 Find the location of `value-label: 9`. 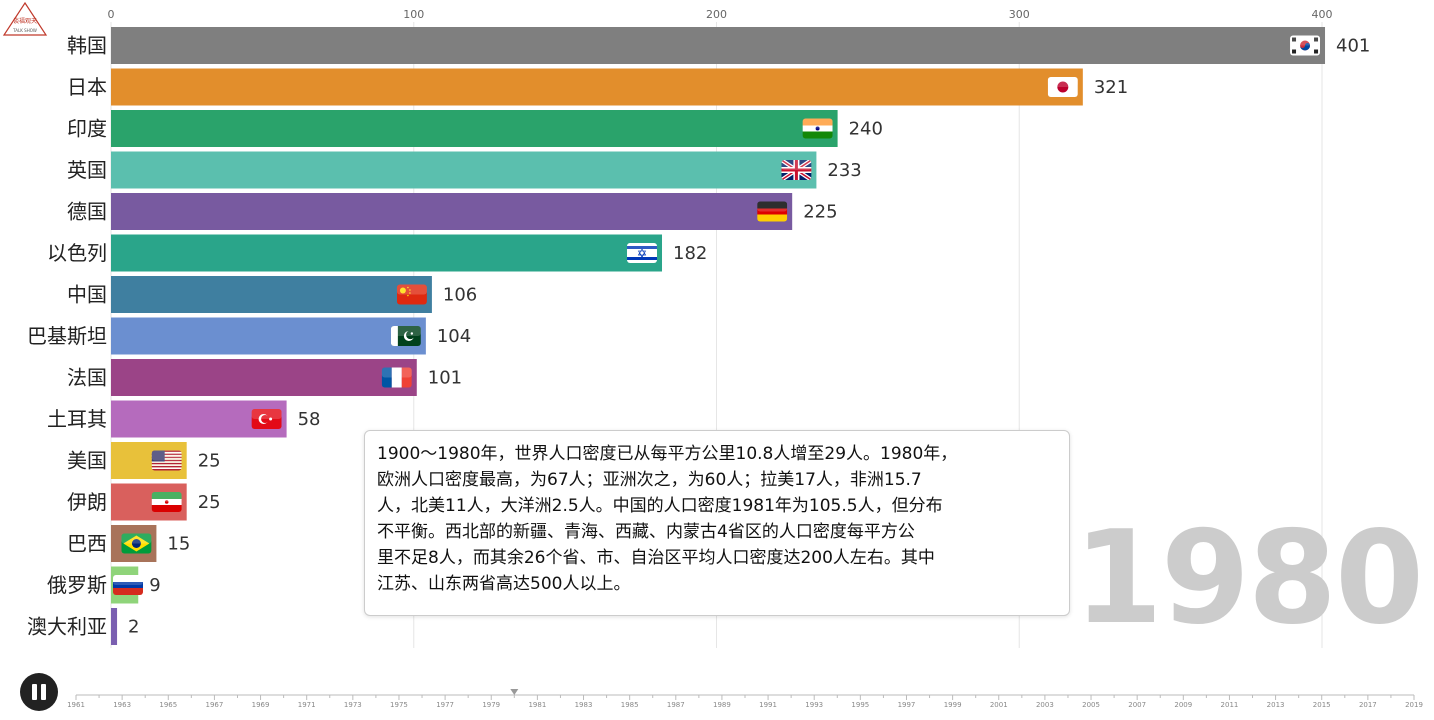

value-label: 9 is located at coordinates (154, 585).